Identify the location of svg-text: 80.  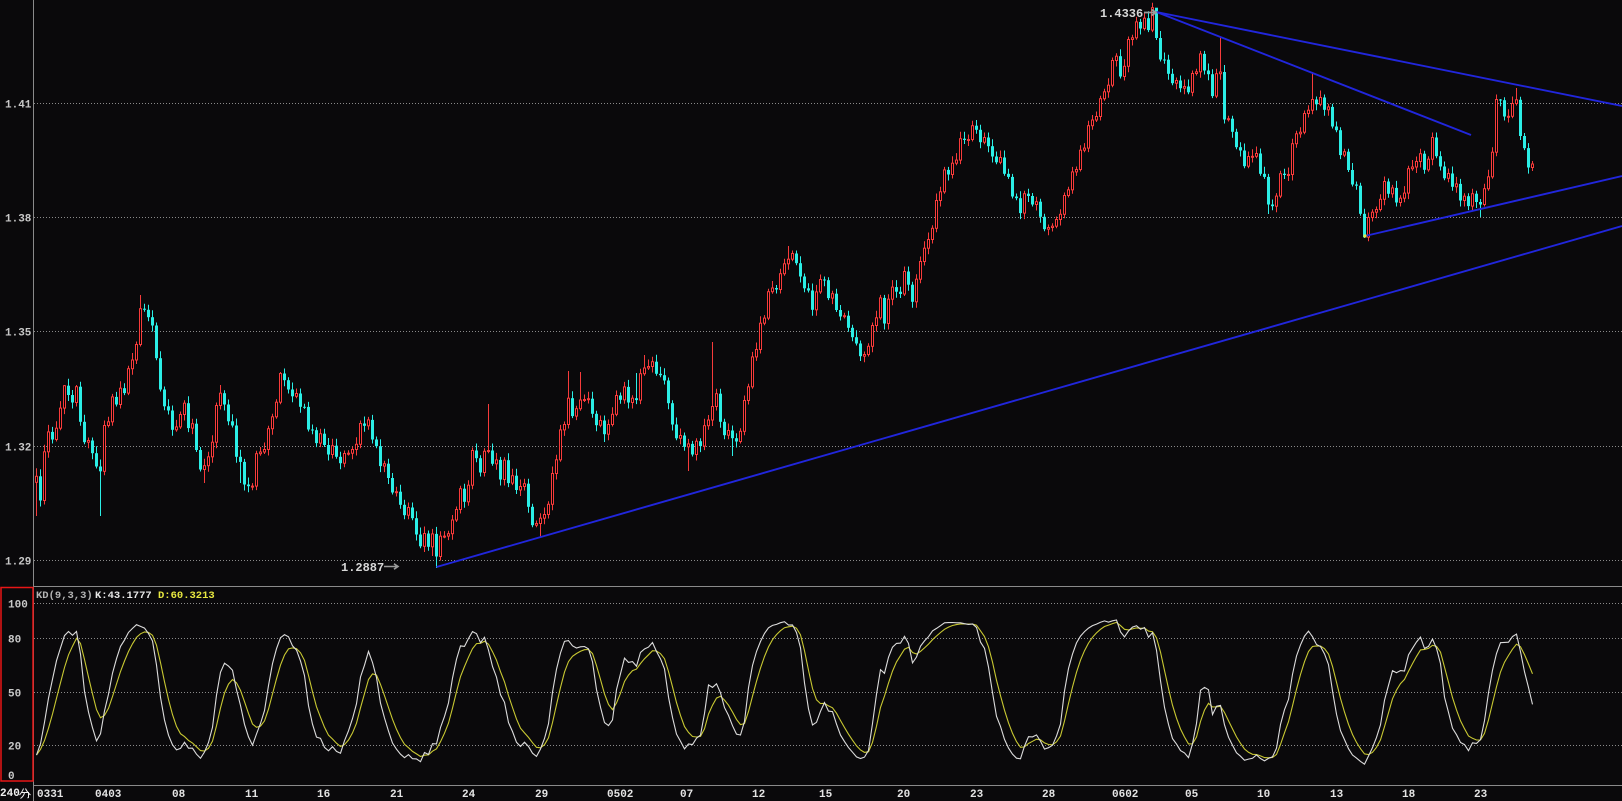
(14, 641).